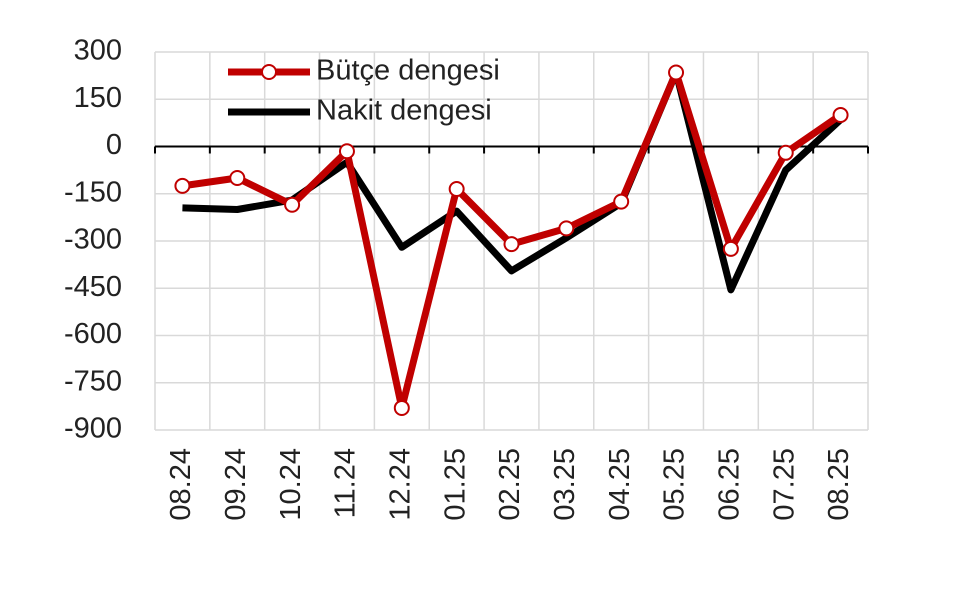 This screenshot has height=604, width=960. What do you see at coordinates (98, 98) in the screenshot?
I see `y-tick-label: 150` at bounding box center [98, 98].